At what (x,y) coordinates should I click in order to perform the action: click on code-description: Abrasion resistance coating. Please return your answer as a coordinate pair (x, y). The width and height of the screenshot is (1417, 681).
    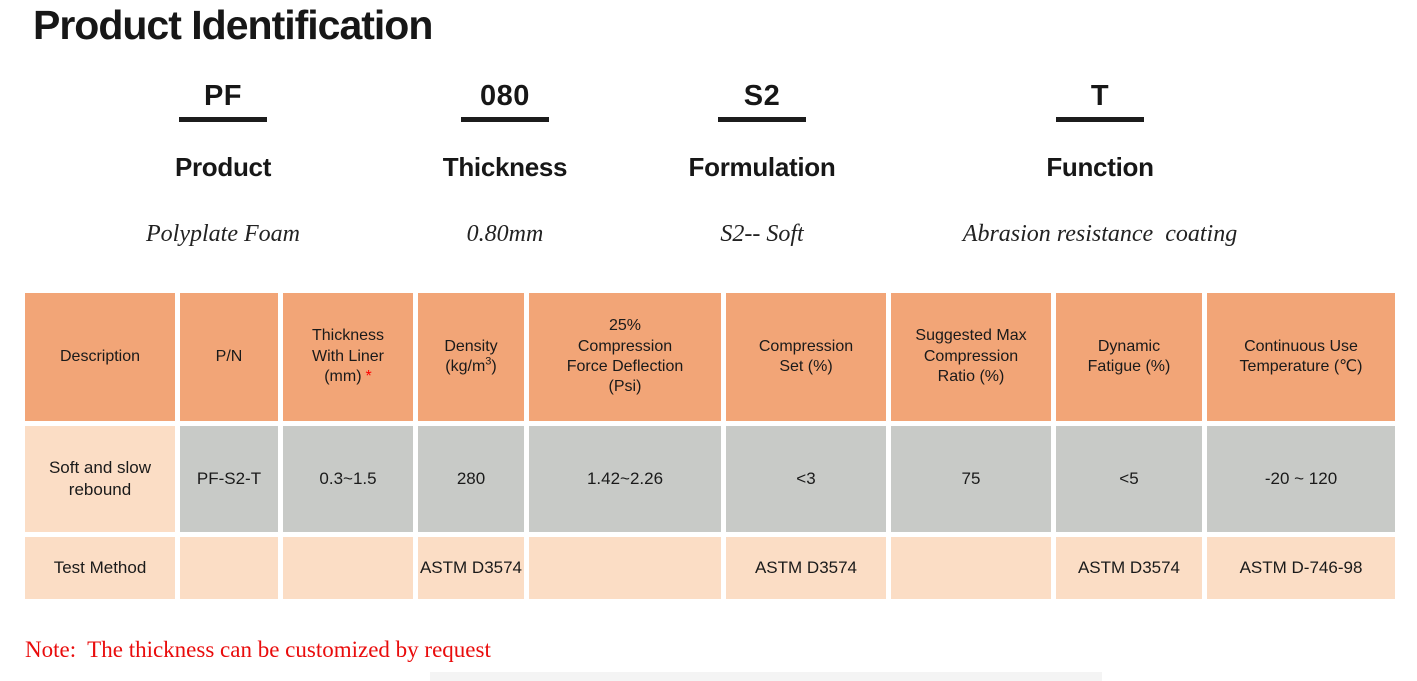
    Looking at the image, I should click on (1100, 234).